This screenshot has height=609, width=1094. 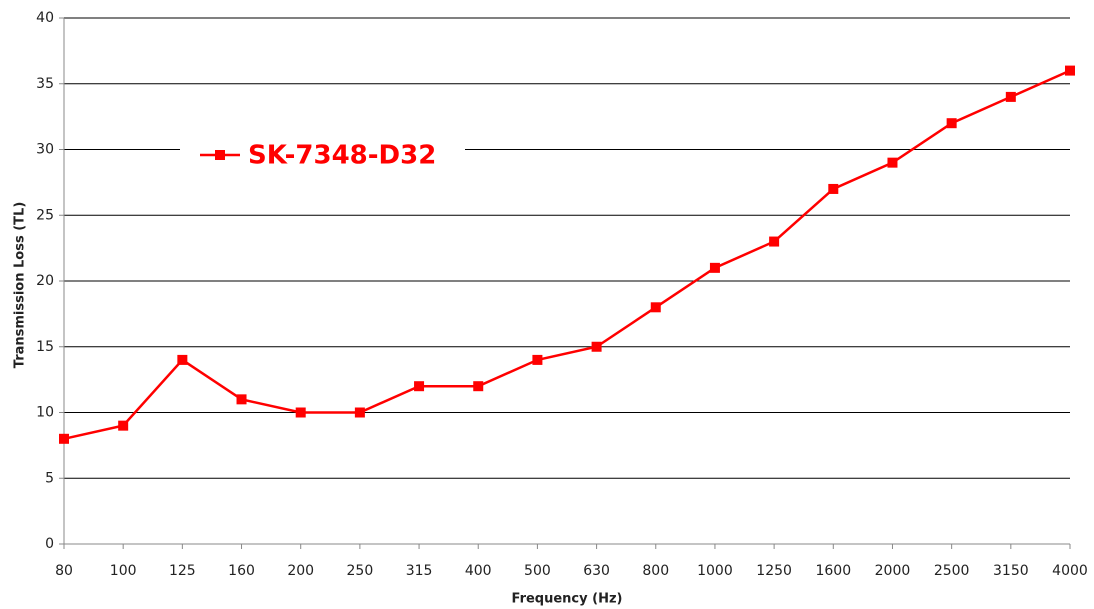 What do you see at coordinates (64, 571) in the screenshot?
I see `x-tick-label: 80` at bounding box center [64, 571].